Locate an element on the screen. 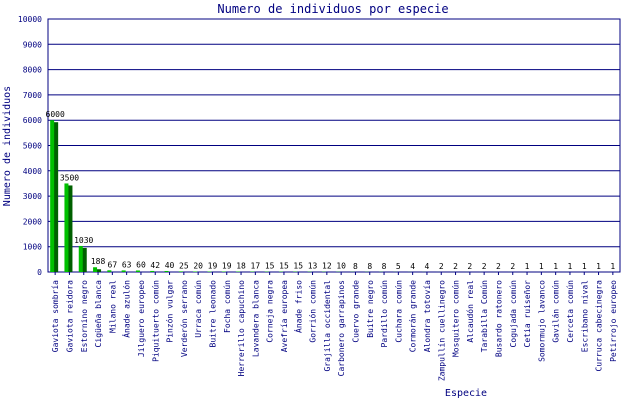 The image size is (640, 400). x-tick-label: Piquituerto común is located at coordinates (155, 321).